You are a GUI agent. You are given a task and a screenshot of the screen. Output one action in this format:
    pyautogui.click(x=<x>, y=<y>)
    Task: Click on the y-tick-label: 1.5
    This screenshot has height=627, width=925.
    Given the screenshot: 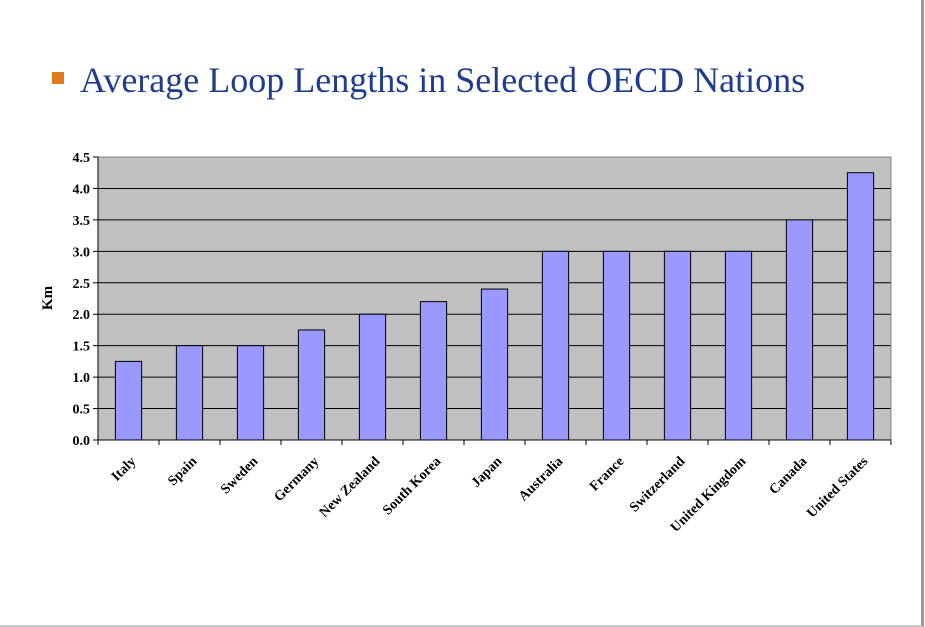 What is the action you would take?
    pyautogui.click(x=82, y=347)
    